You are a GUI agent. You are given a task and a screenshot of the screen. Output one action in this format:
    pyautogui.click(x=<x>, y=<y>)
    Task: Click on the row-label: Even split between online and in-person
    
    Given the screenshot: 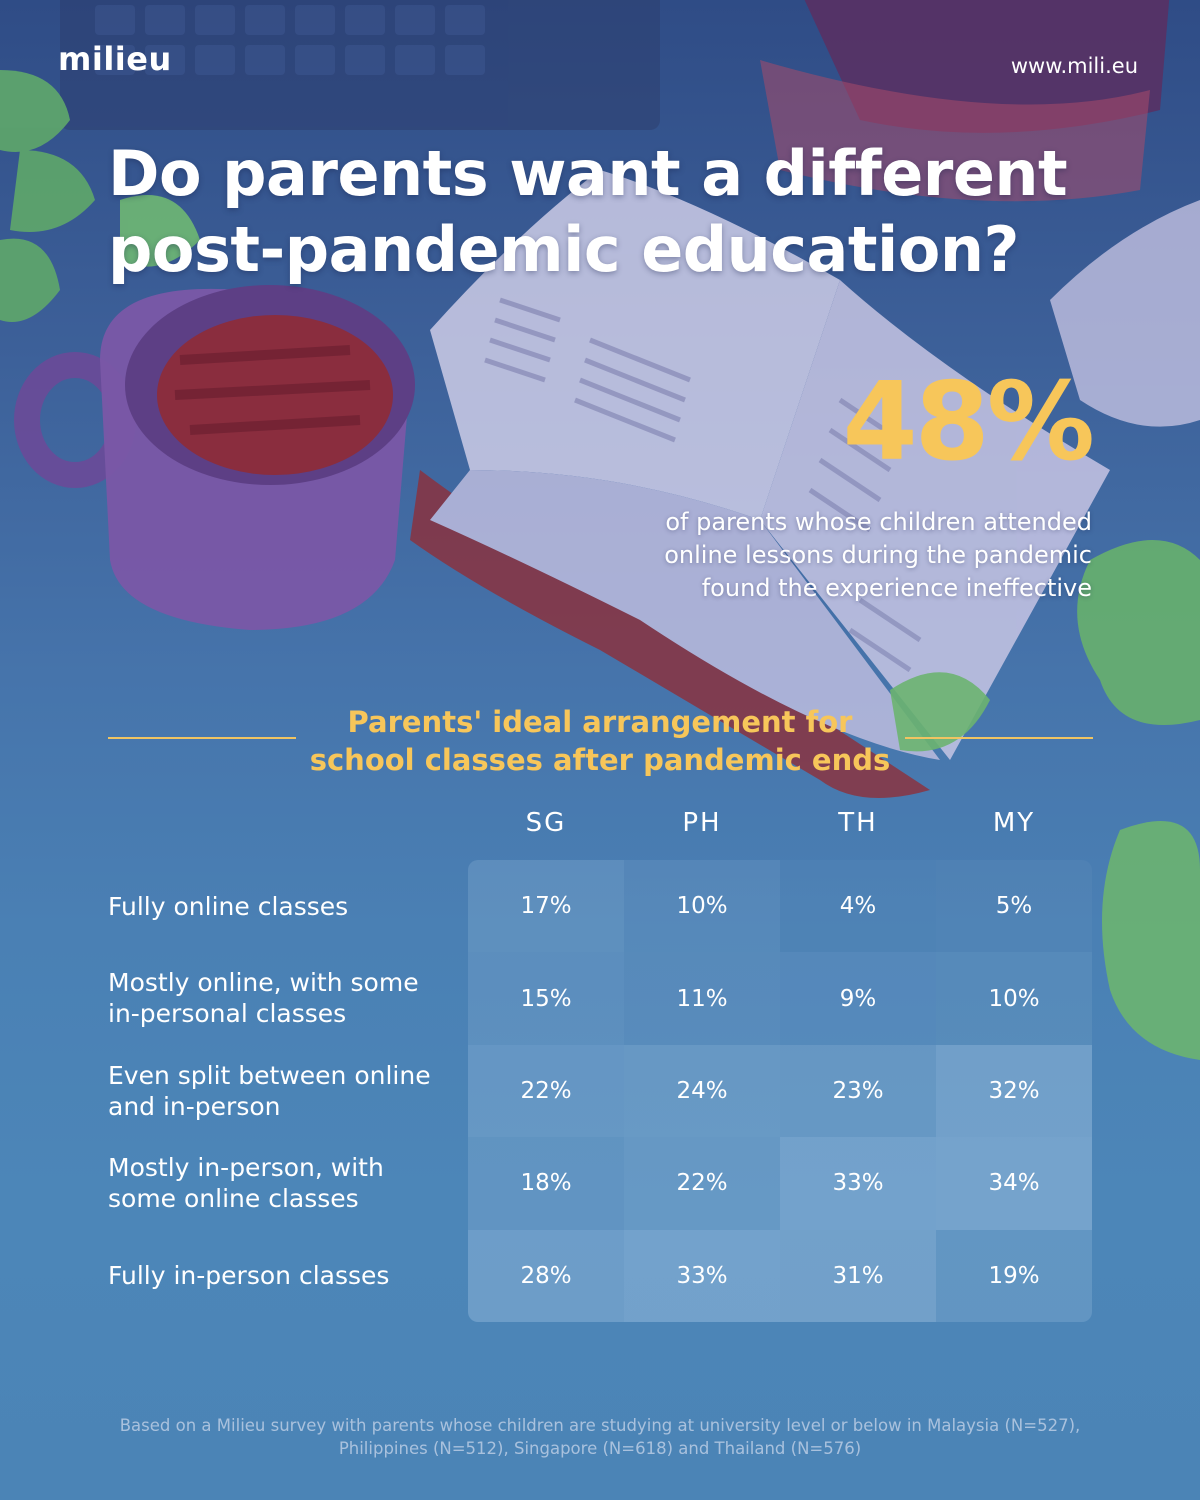 What is the action you would take?
    pyautogui.click(x=269, y=1090)
    